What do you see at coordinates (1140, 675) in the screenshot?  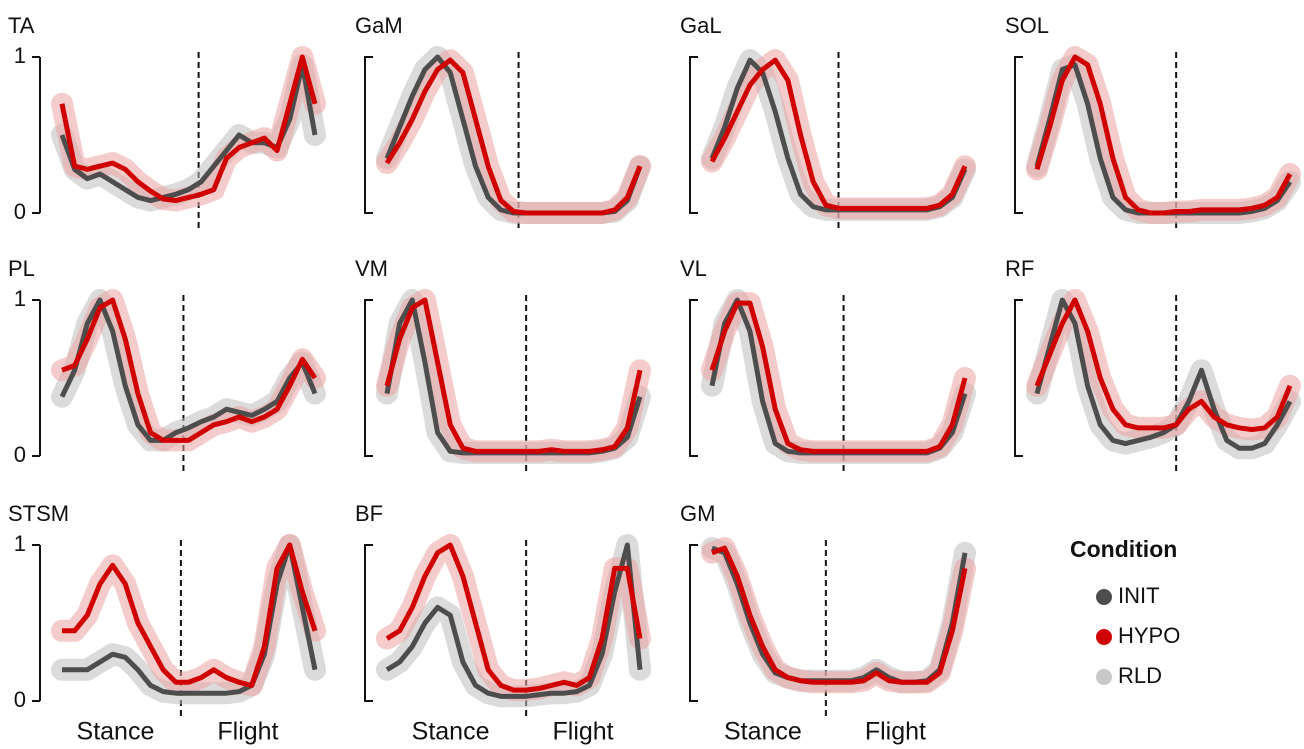 I see `legend-label: RLD` at bounding box center [1140, 675].